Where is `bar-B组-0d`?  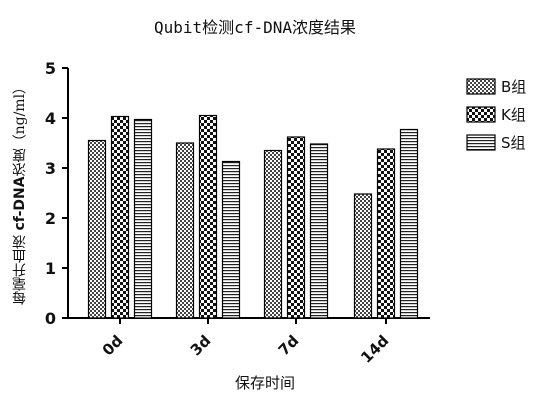 bar-B组-0d is located at coordinates (97, 229).